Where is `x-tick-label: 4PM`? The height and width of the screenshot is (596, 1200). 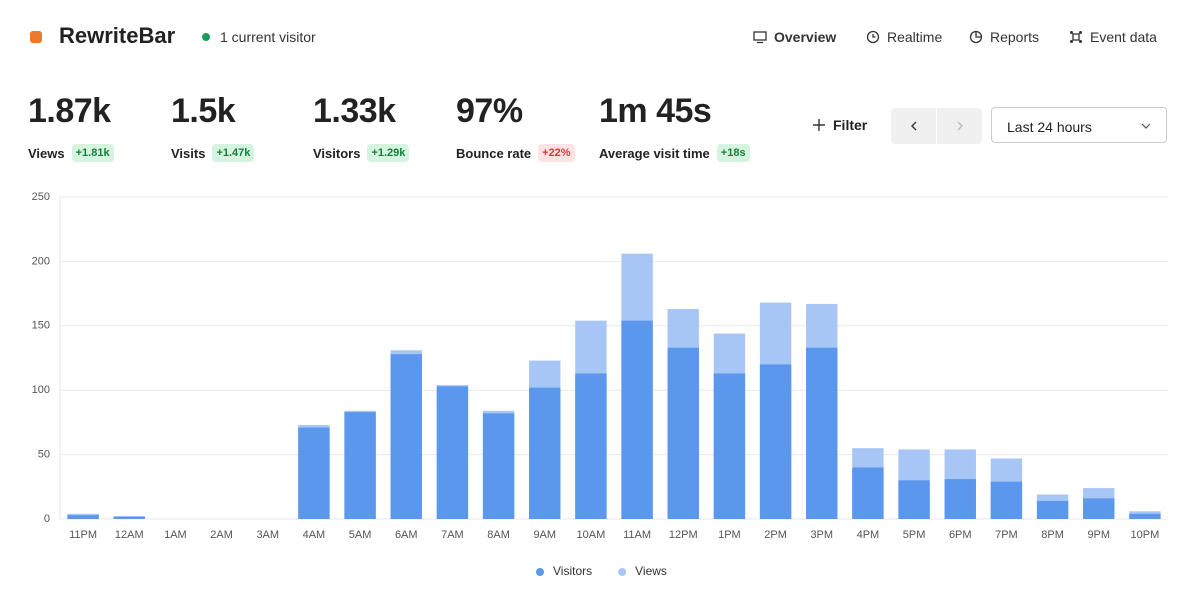
x-tick-label: 4PM is located at coordinates (868, 535).